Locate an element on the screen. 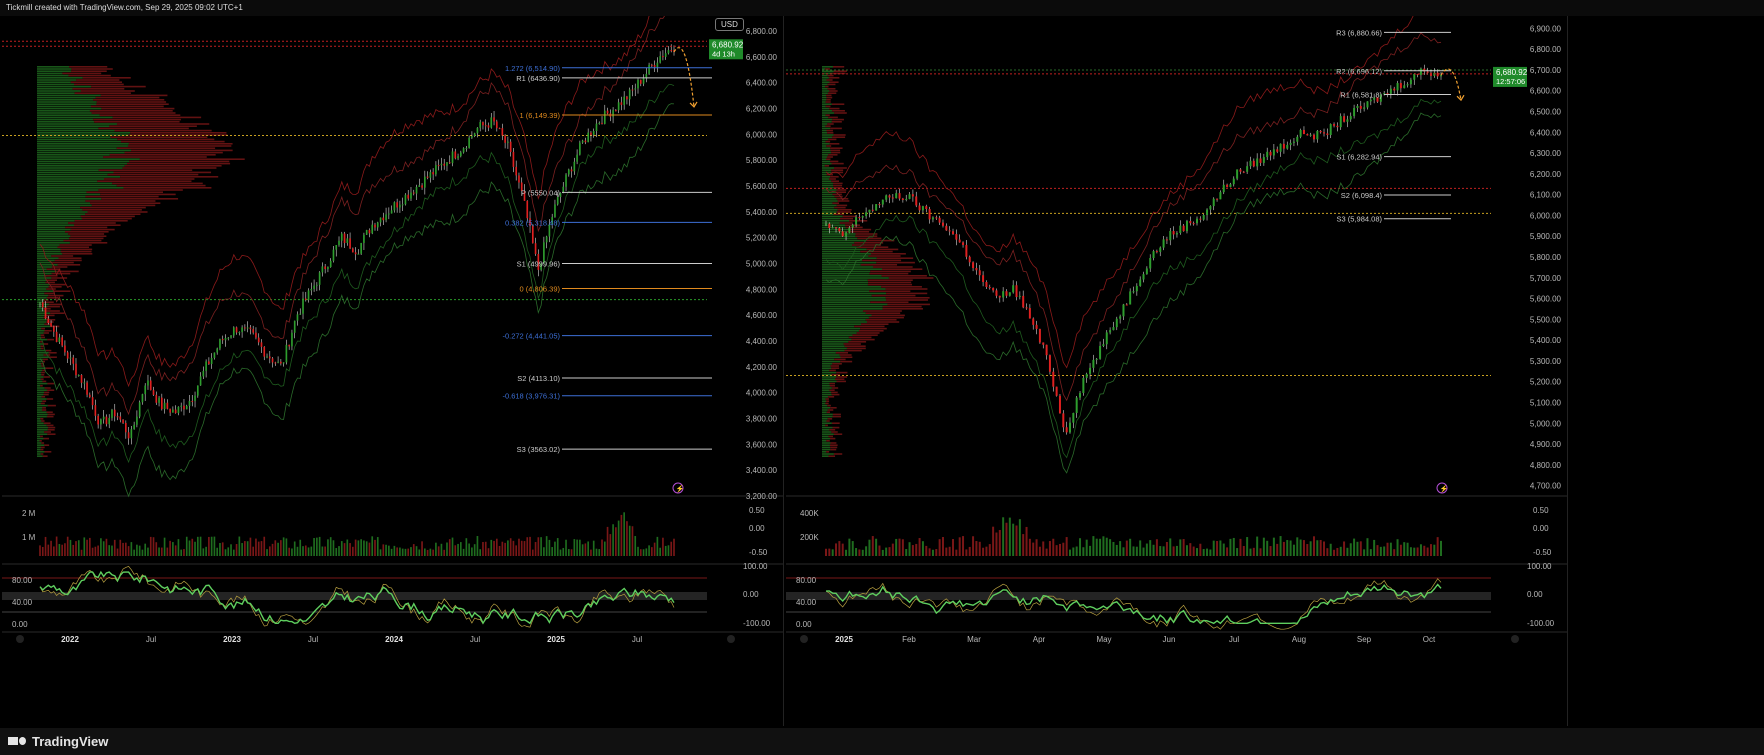 The width and height of the screenshot is (1764, 755). price-label-box is located at coordinates (1510, 76).